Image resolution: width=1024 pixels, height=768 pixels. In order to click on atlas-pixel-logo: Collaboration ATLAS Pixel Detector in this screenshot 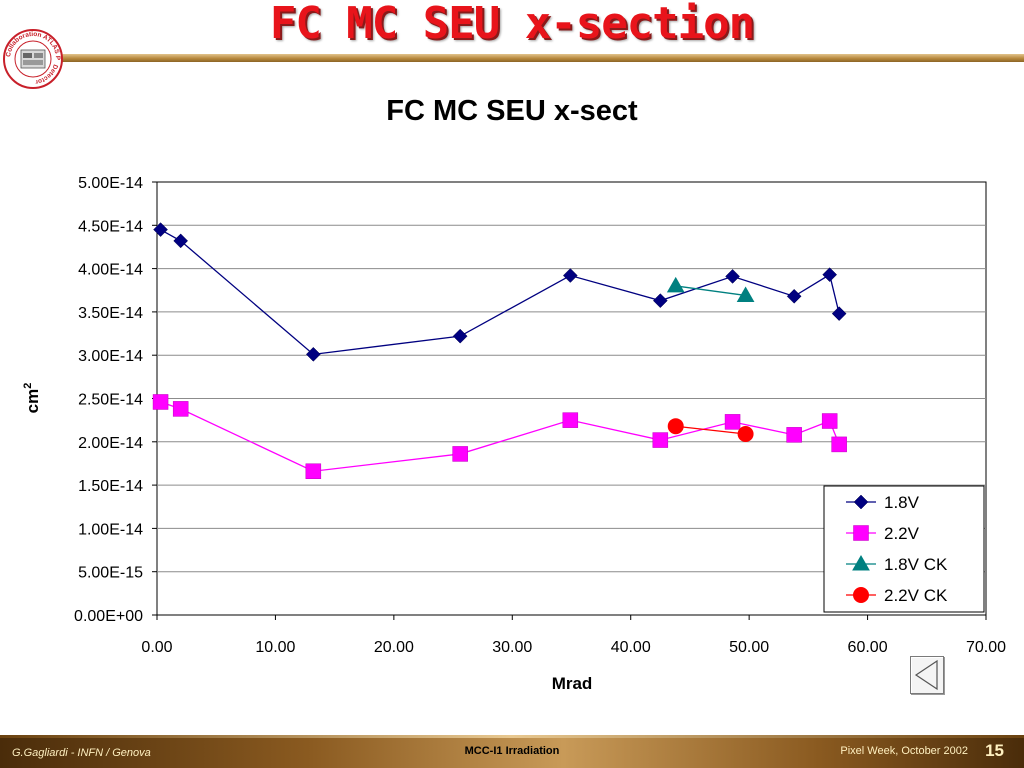, I will do `click(32, 58)`.